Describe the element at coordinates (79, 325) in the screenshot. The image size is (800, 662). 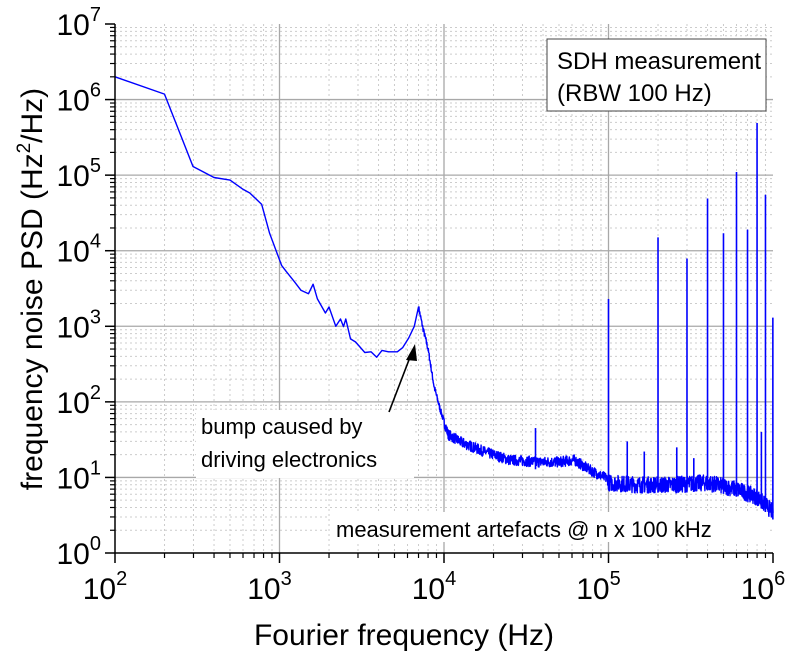
I see `y-tick-label: 10³` at that location.